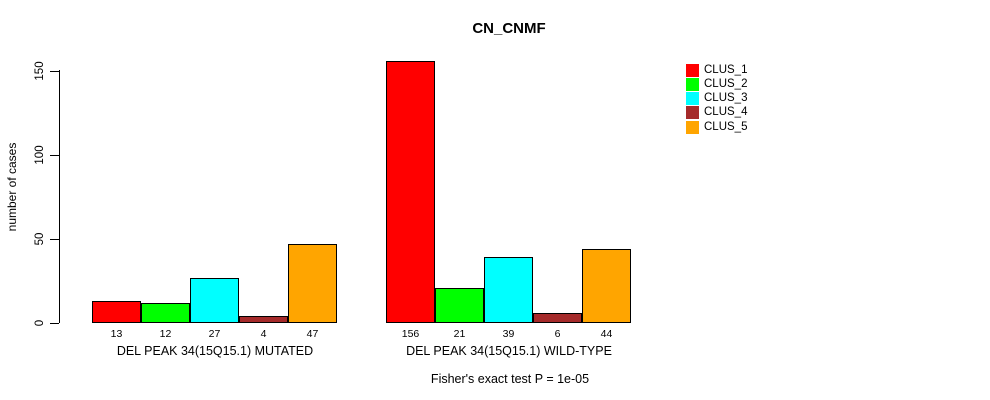 The image size is (990, 400). Describe the element at coordinates (263, 319) in the screenshot. I see `bar-clus_4-group1` at that location.